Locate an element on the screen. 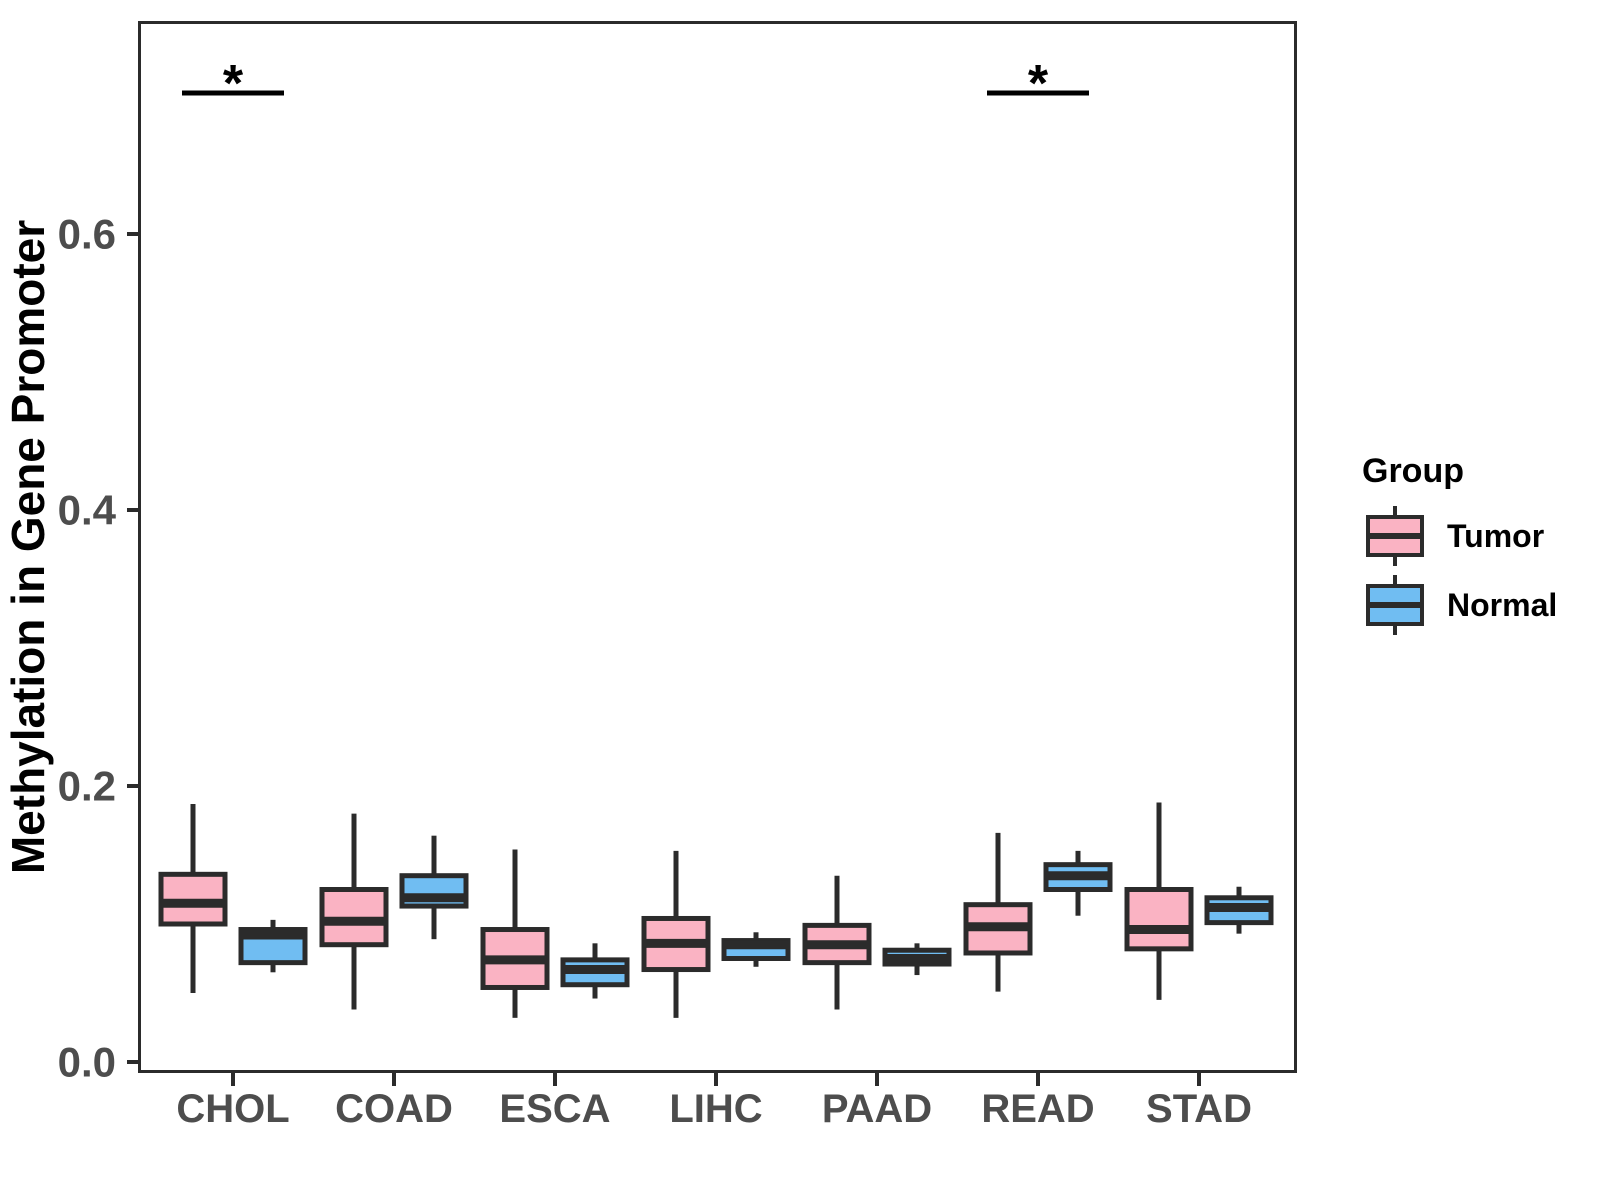  boxplot-lihc-tumor is located at coordinates (676, 934).